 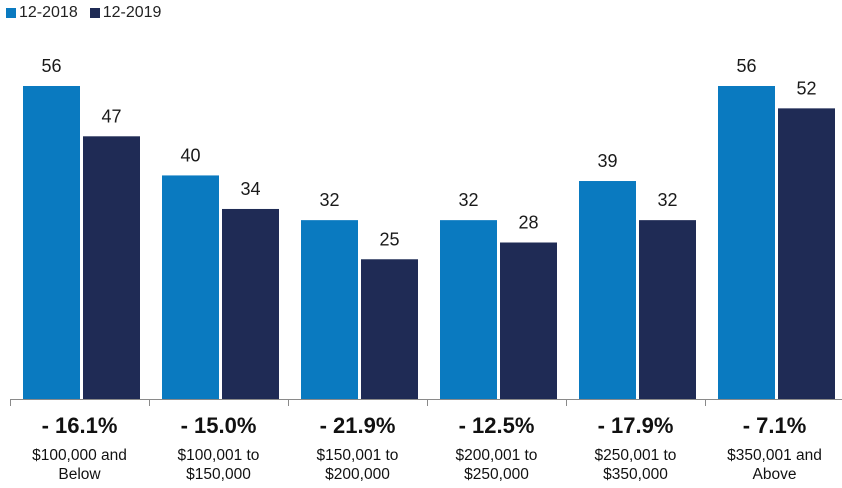 I want to click on legend-item-2019: 12-2019, so click(x=125, y=13).